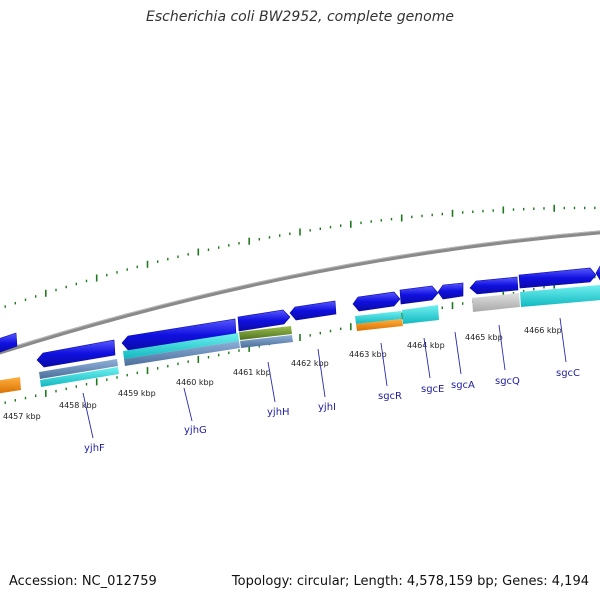 Image resolution: width=600 pixels, height=600 pixels. Describe the element at coordinates (568, 373) in the screenshot. I see `gene-label-sgcc: sgcC` at that location.